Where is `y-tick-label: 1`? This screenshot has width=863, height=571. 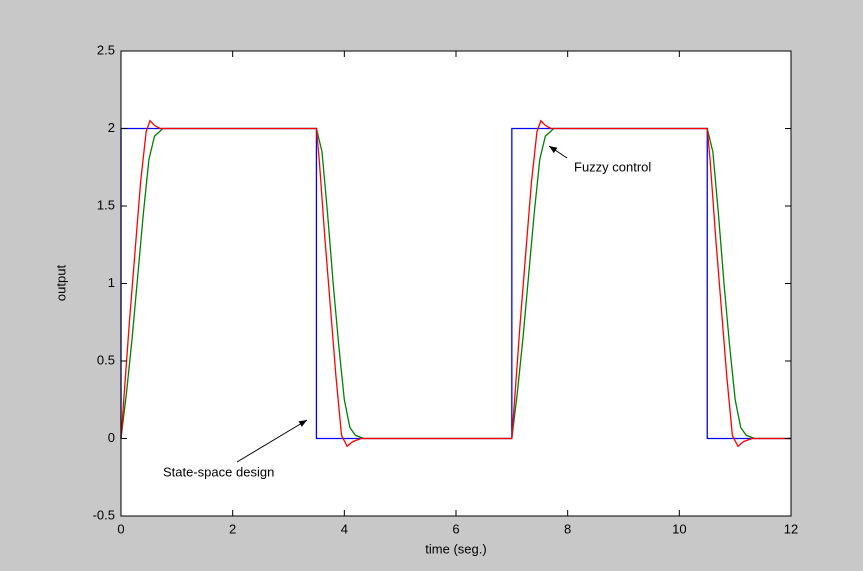 y-tick-label: 1 is located at coordinates (111, 282).